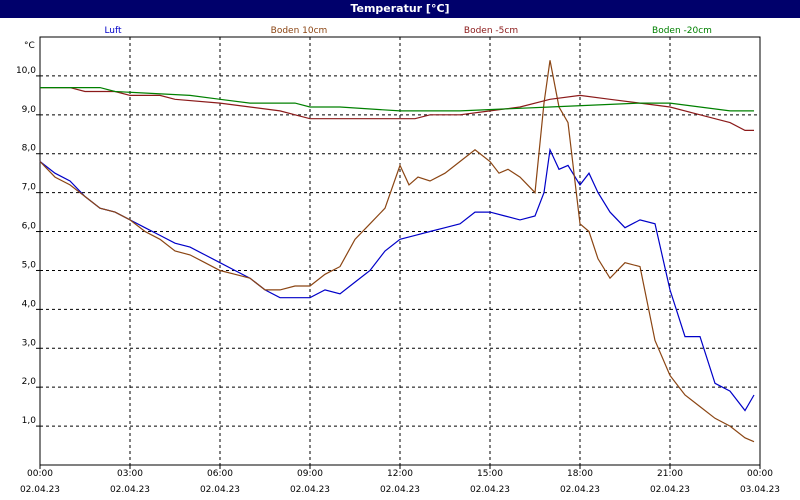 Image resolution: width=800 pixels, height=500 pixels. Describe the element at coordinates (29, 110) in the screenshot. I see `y-tick-label: 9,0` at that location.